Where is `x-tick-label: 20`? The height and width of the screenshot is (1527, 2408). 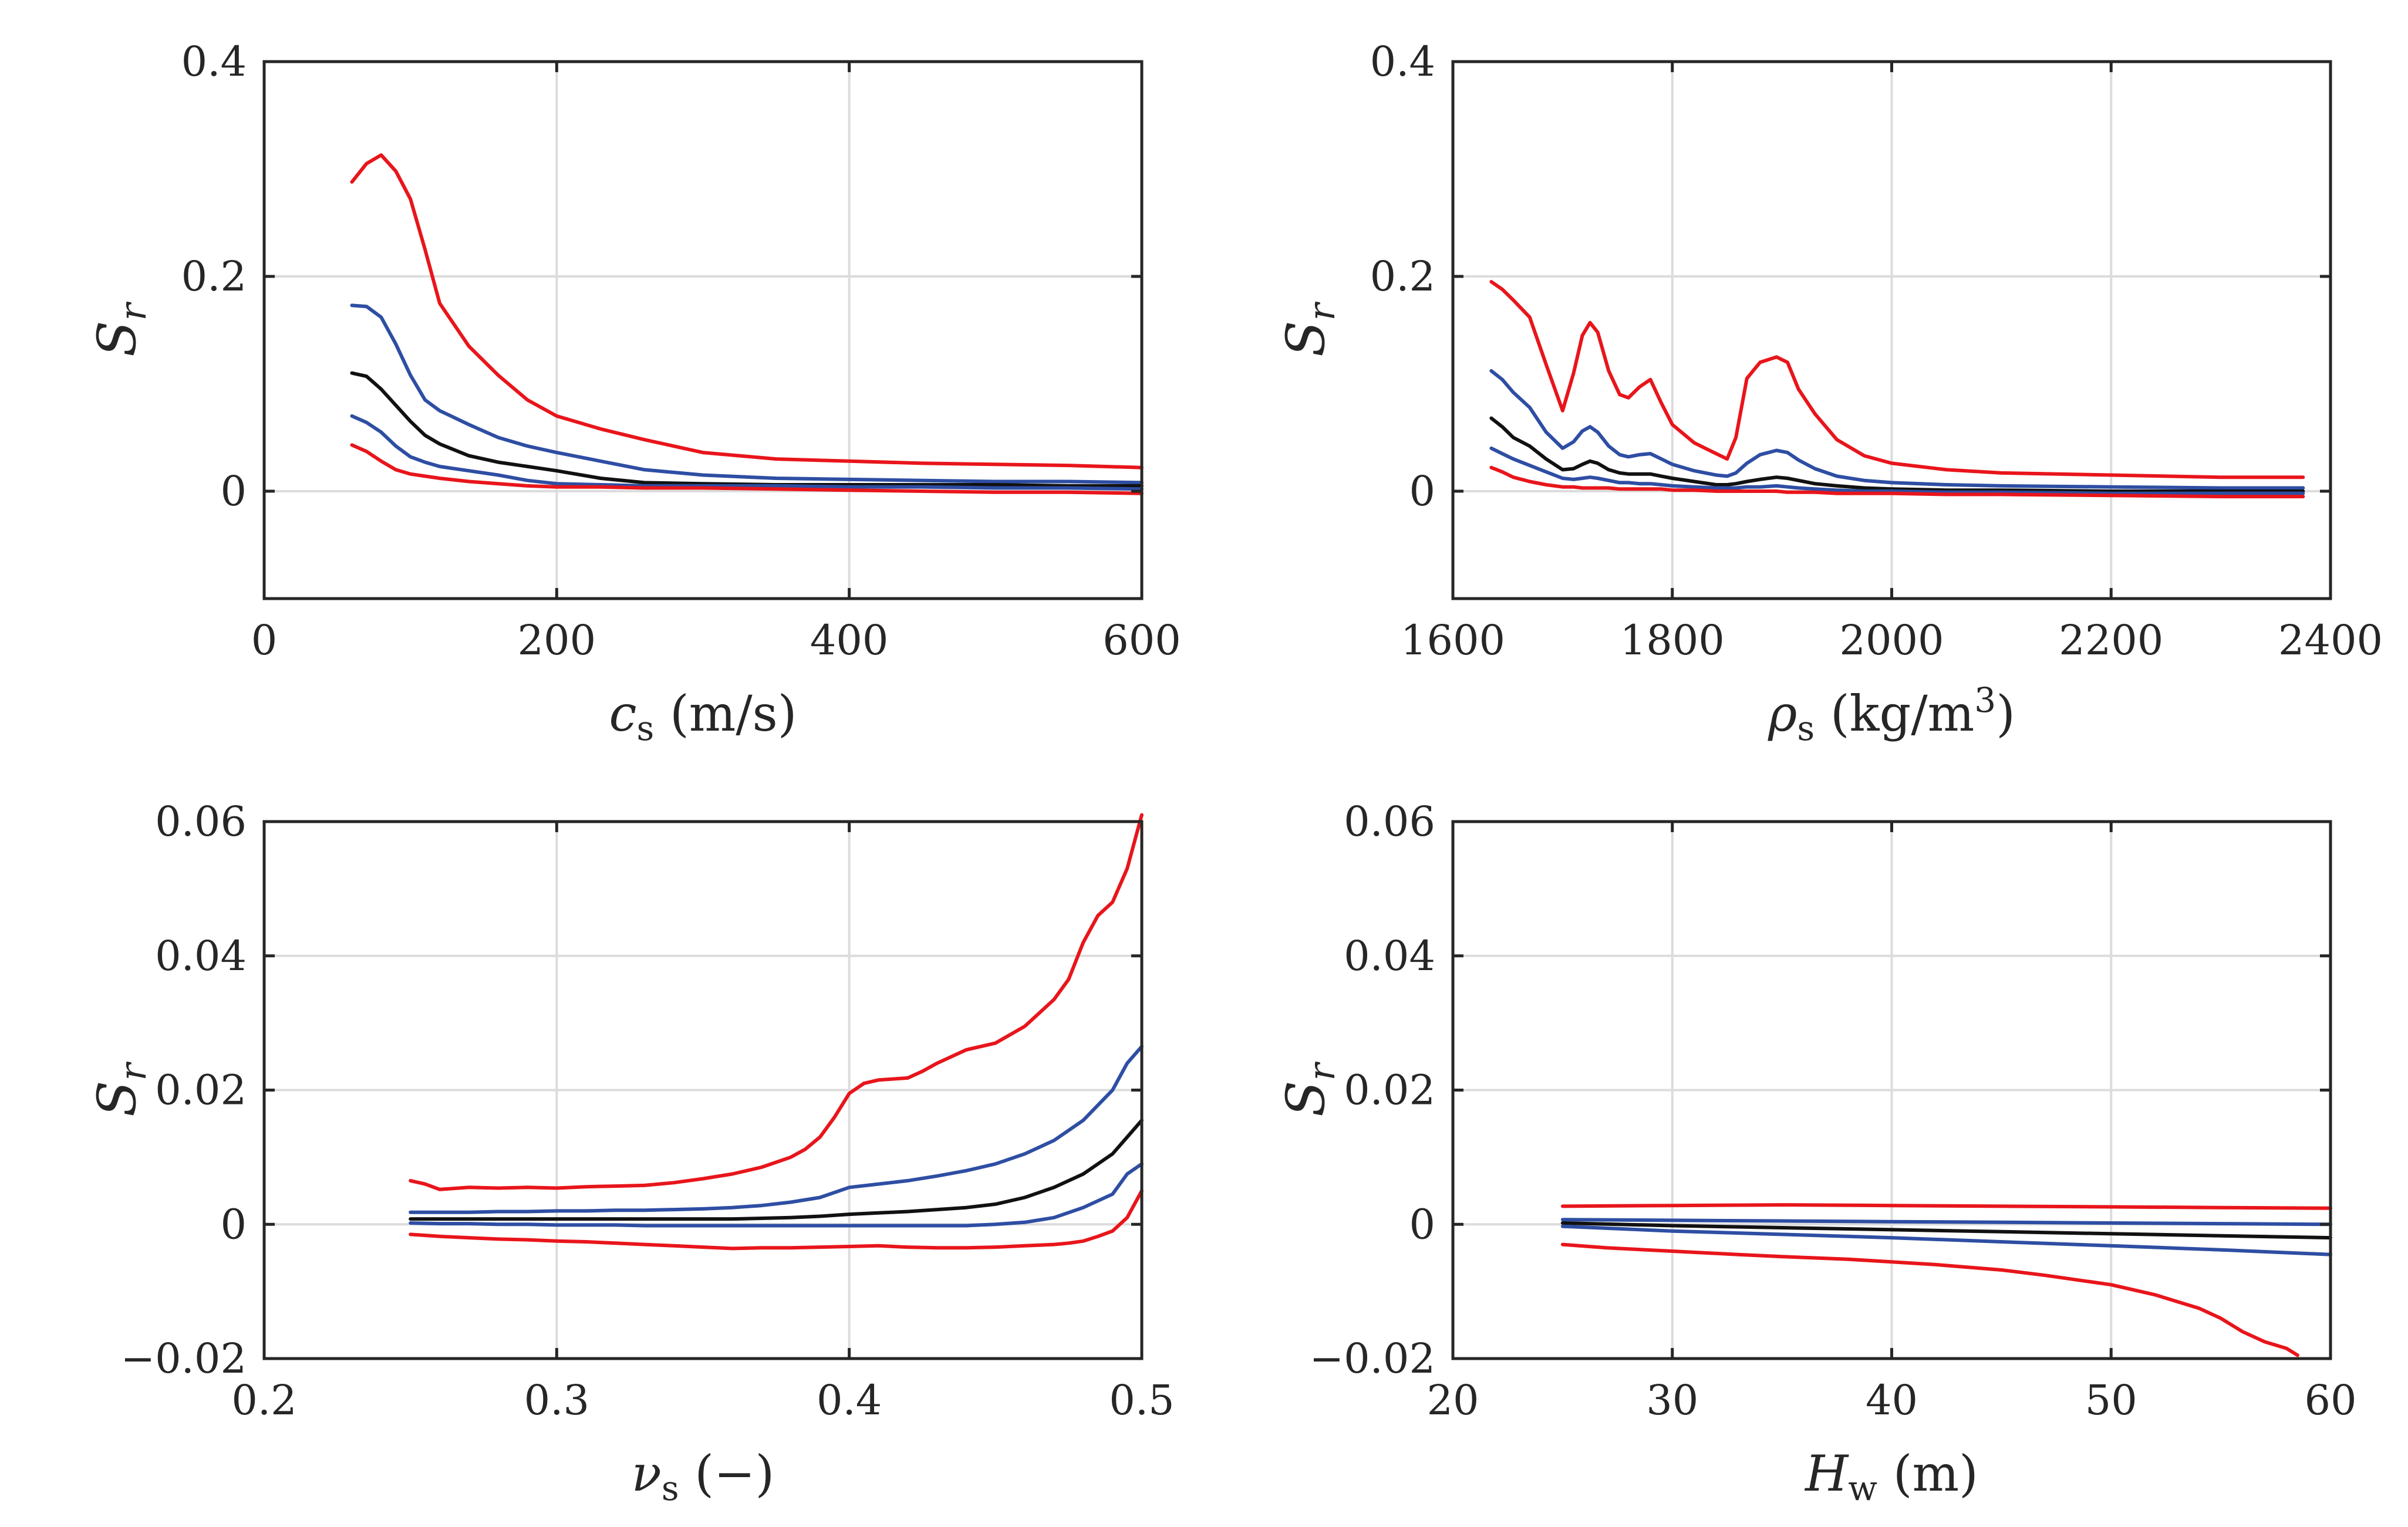
x-tick-label: 20 is located at coordinates (1452, 1400).